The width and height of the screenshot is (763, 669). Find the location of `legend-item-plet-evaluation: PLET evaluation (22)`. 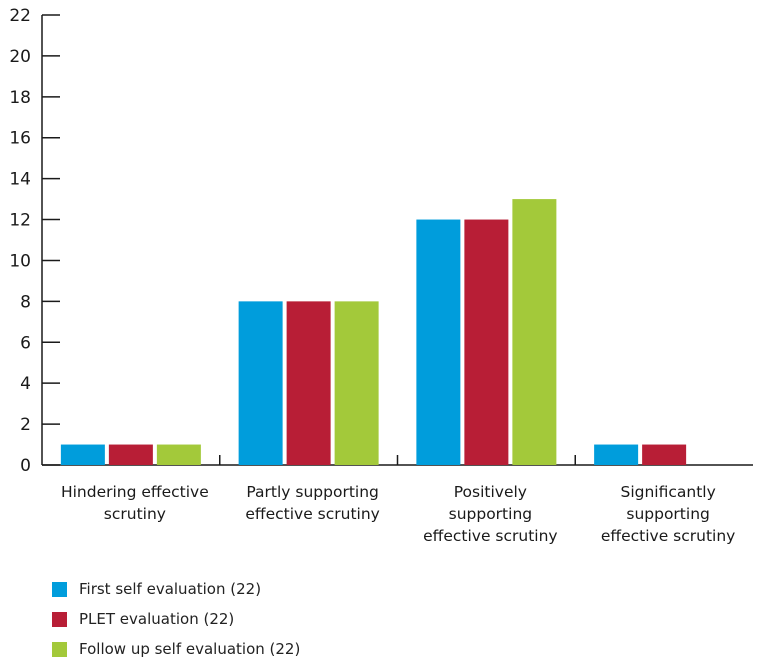

legend-item-plet-evaluation: PLET evaluation (22) is located at coordinates (176, 619).